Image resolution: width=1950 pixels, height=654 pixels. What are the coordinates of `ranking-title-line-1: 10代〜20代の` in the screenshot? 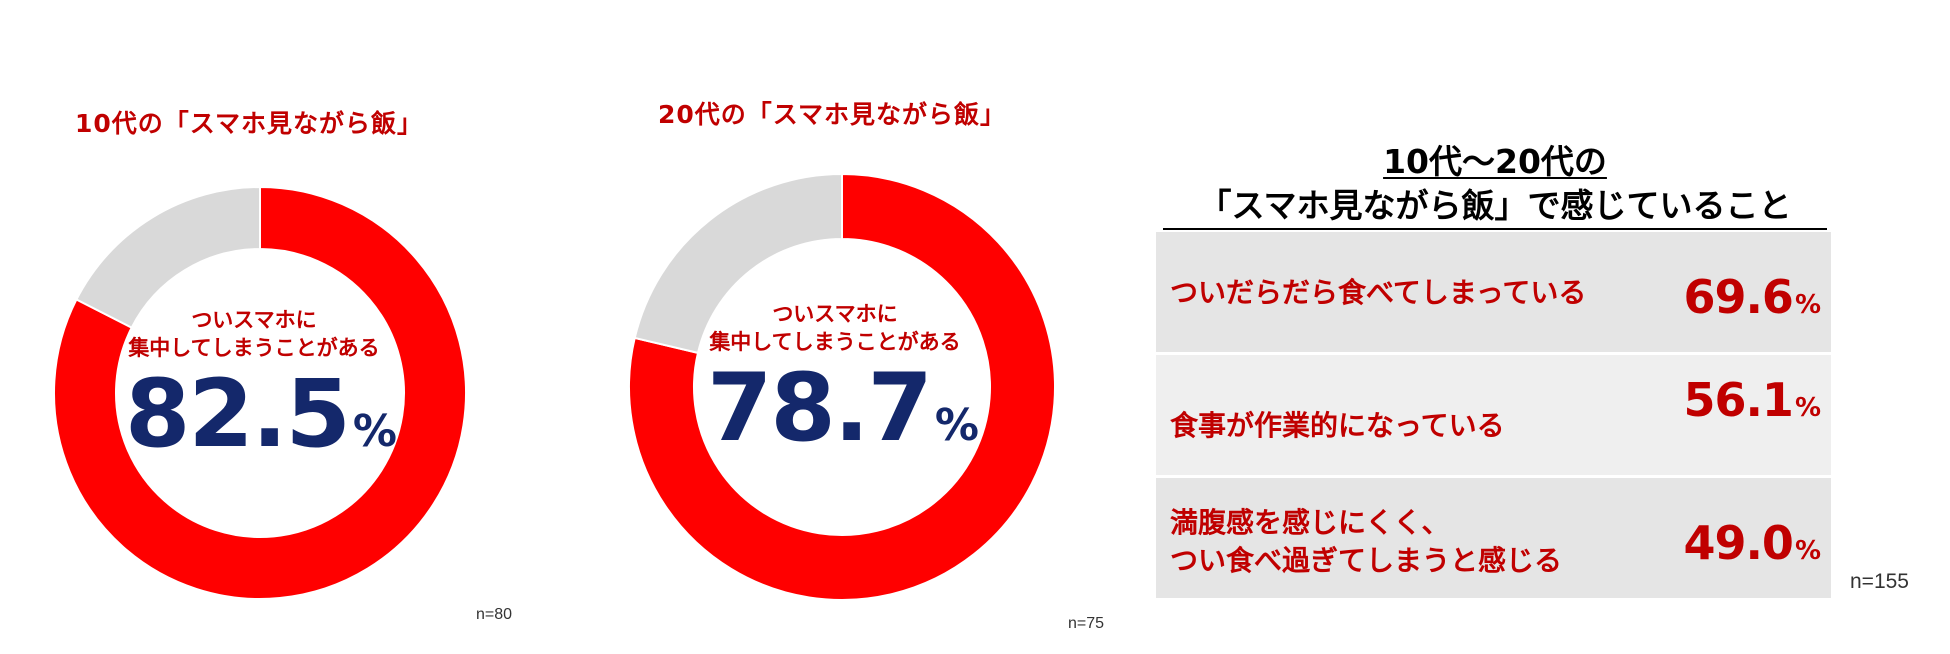 It's located at (1495, 162).